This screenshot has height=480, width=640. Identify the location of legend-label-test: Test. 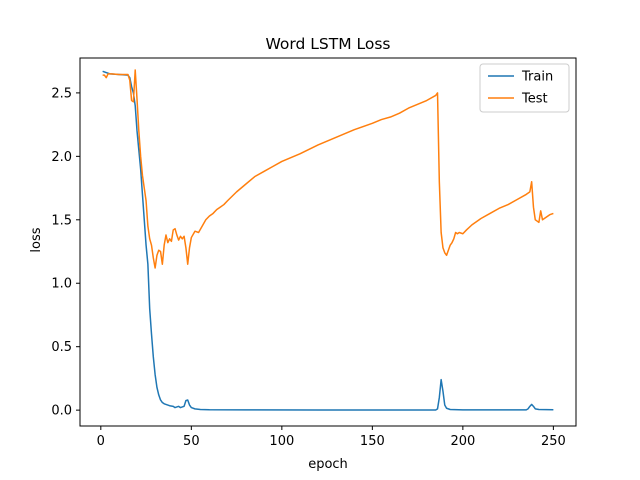
(534, 99).